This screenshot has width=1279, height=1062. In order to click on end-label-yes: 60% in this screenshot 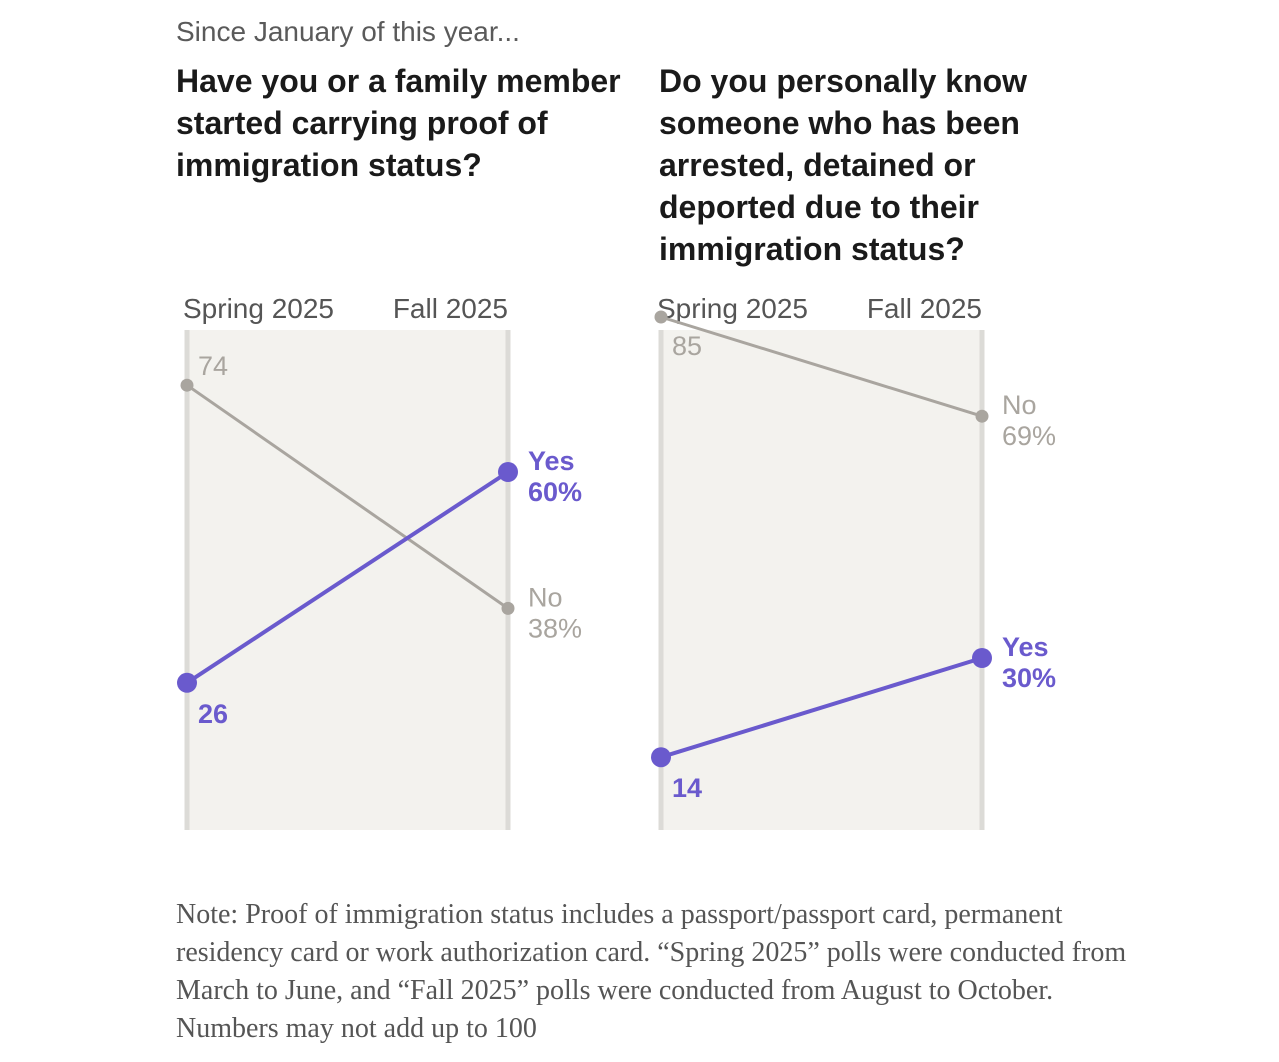, I will do `click(555, 492)`.